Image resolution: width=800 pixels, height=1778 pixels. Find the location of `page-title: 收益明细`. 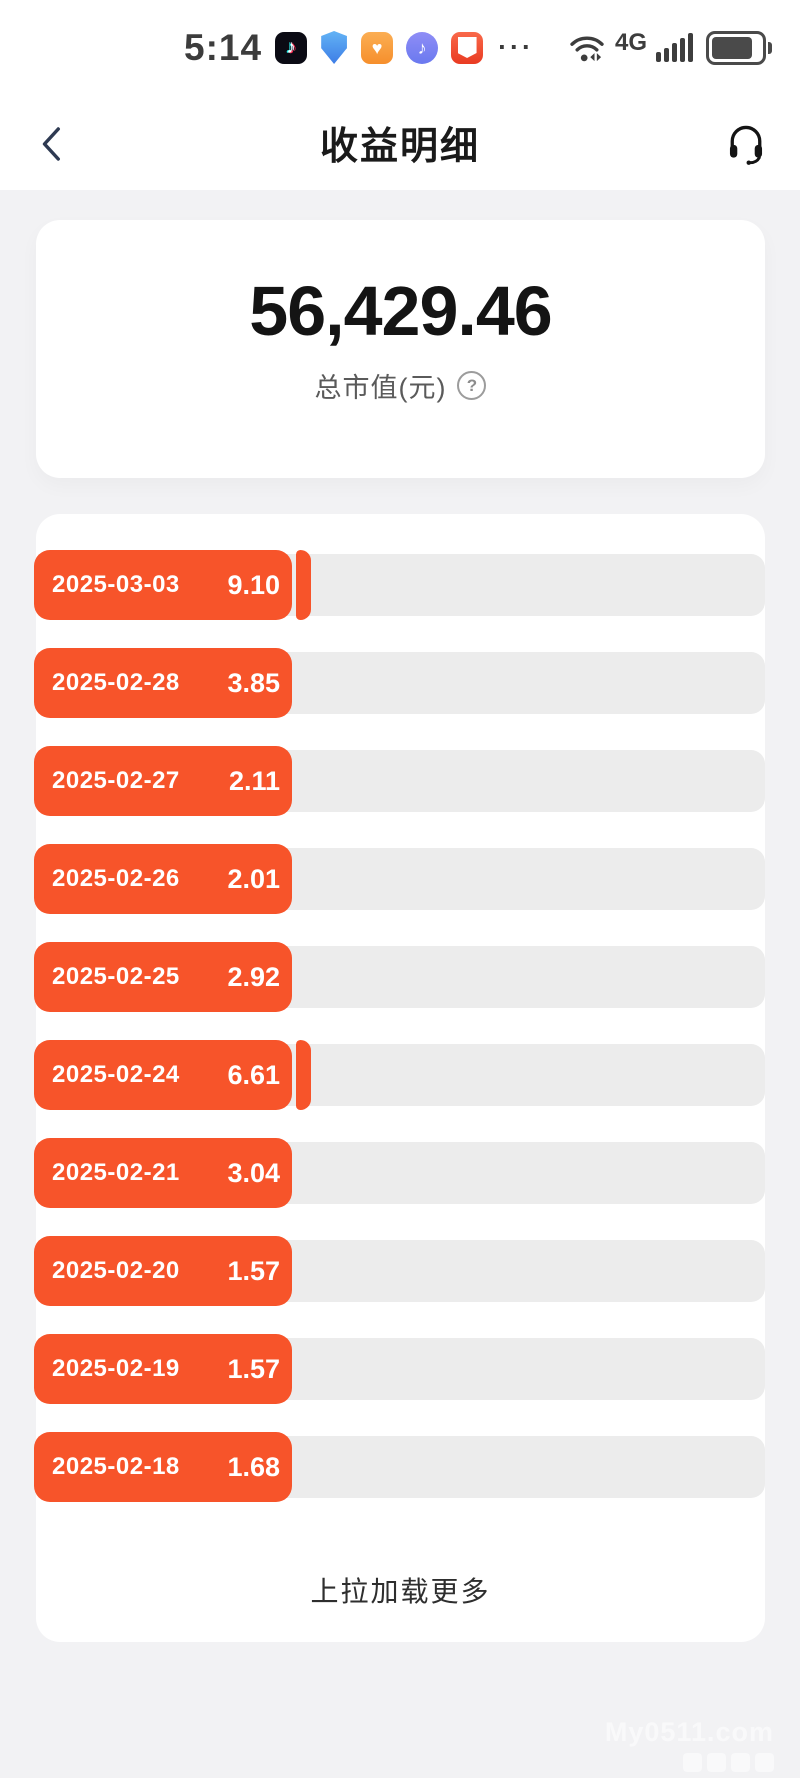

page-title: 收益明细 is located at coordinates (399, 147).